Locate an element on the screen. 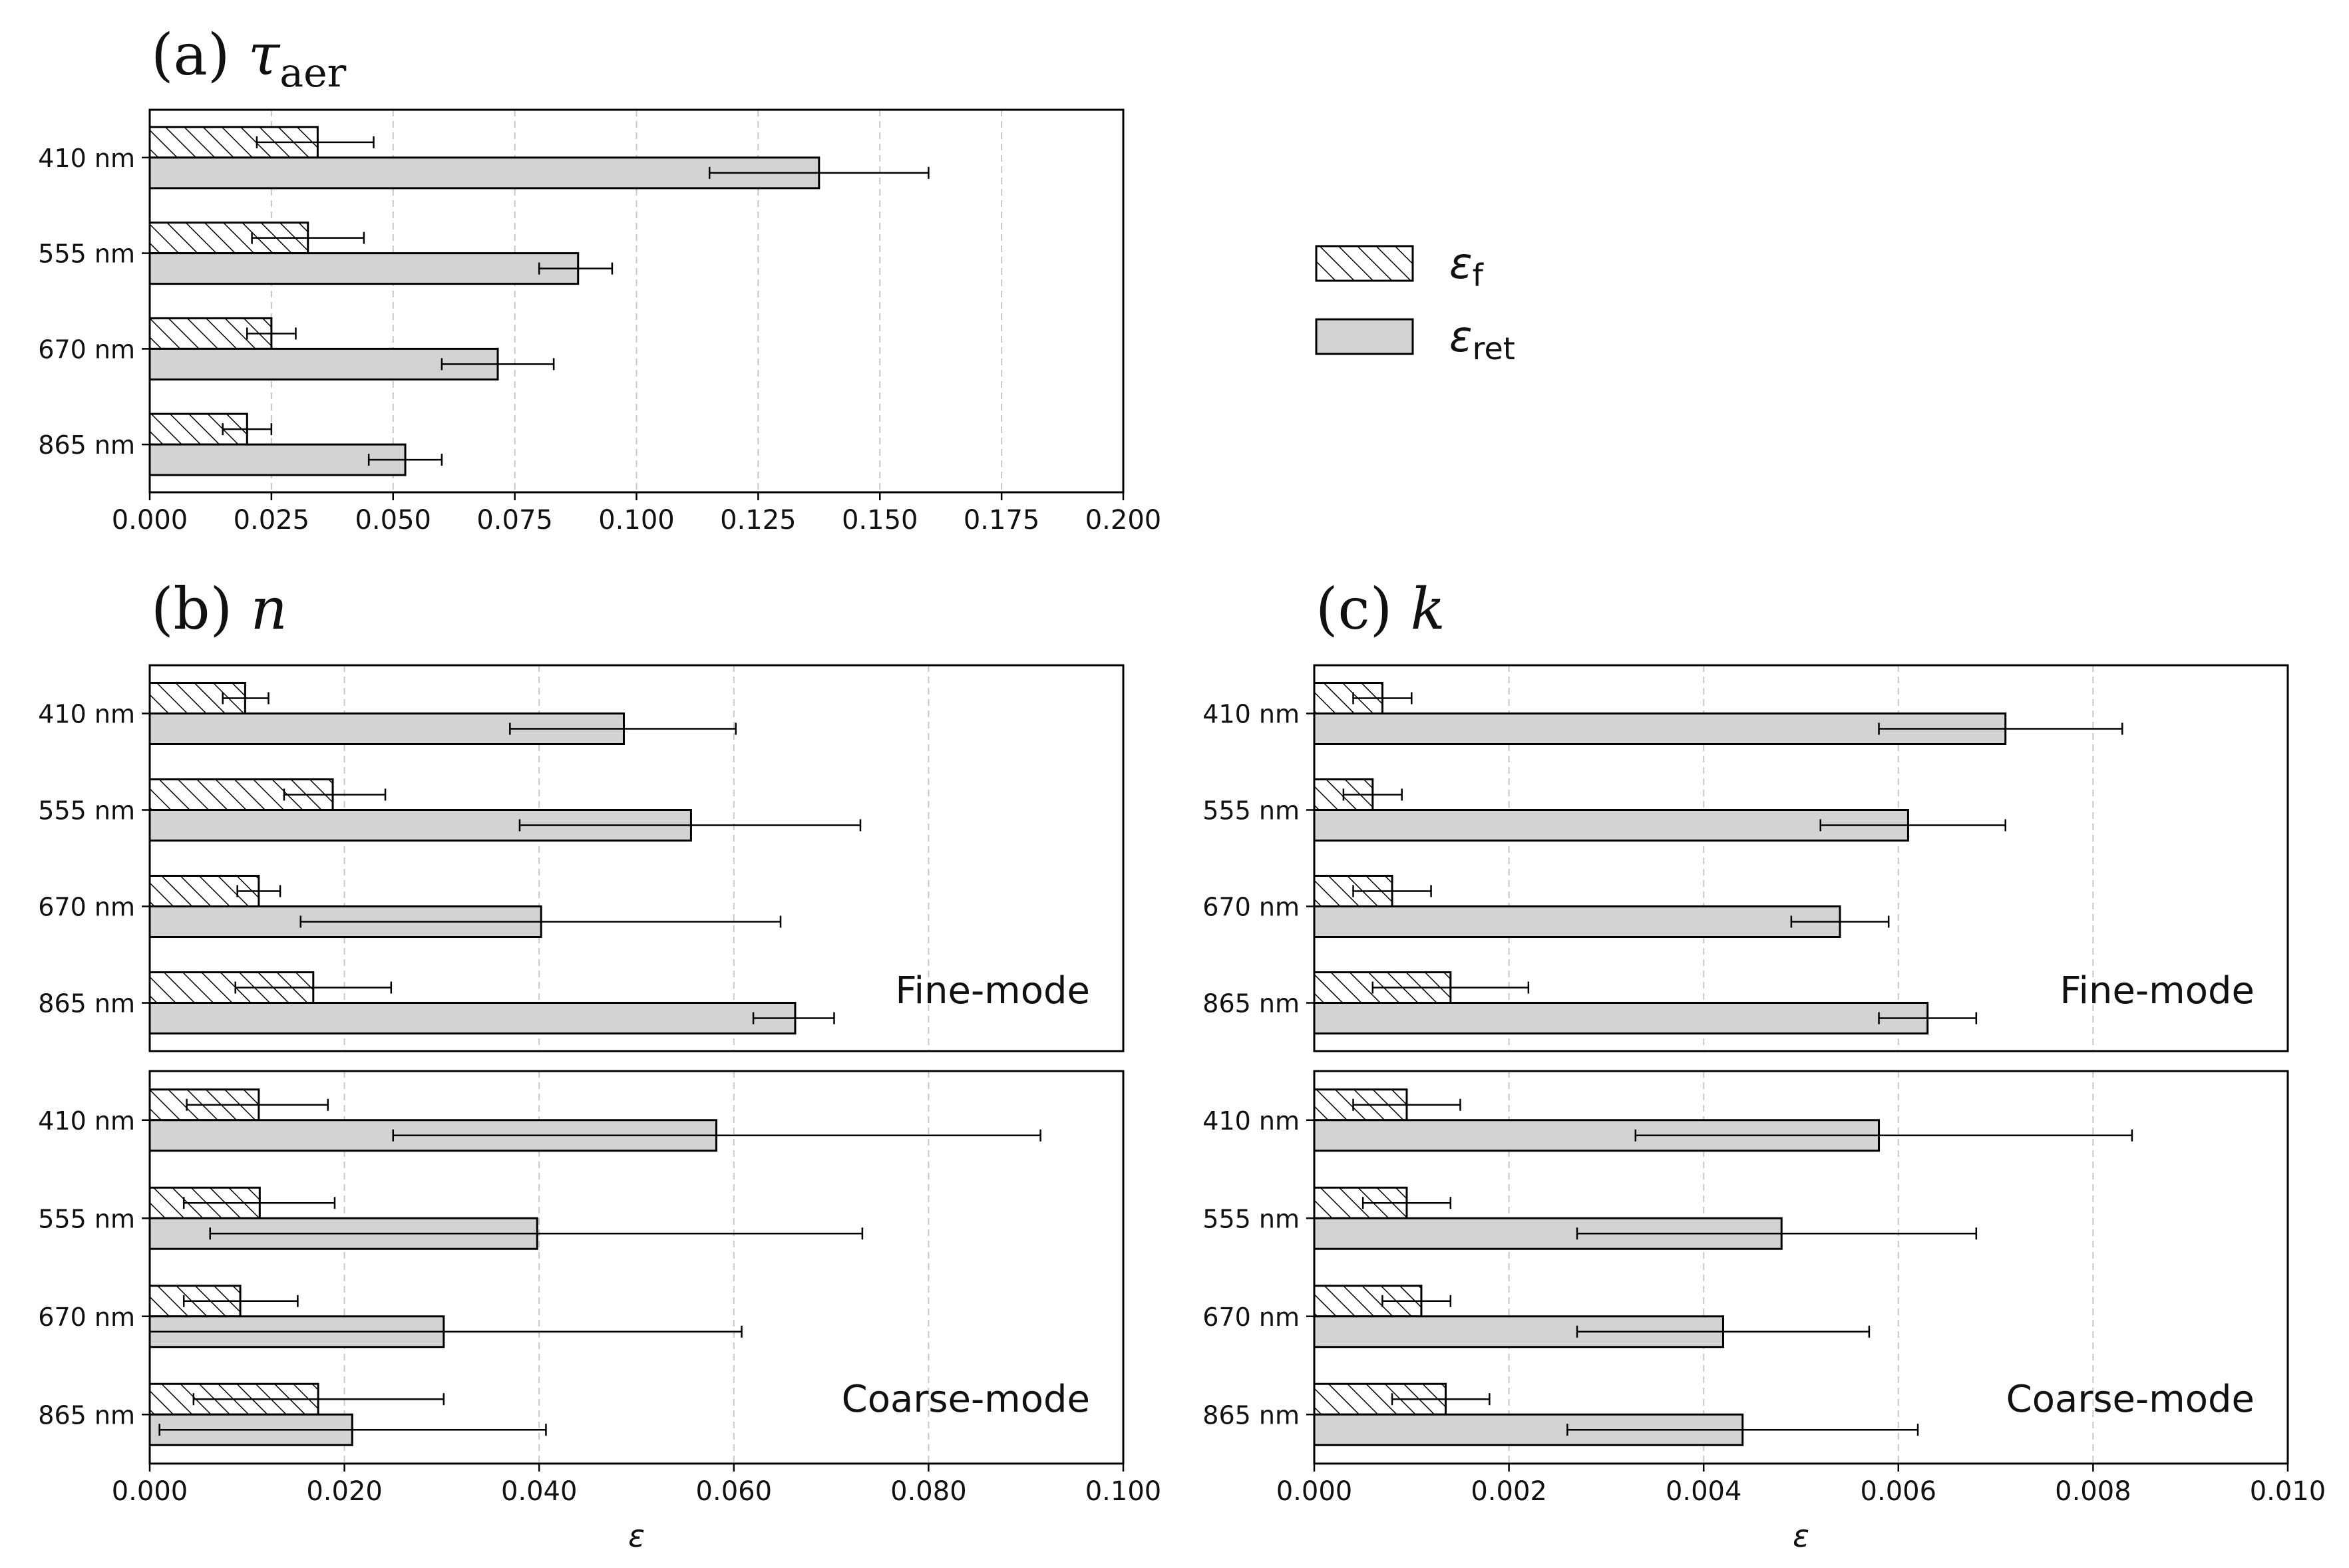 This screenshot has height=1568, width=2349. xtick-label: 0.200 is located at coordinates (1123, 520).